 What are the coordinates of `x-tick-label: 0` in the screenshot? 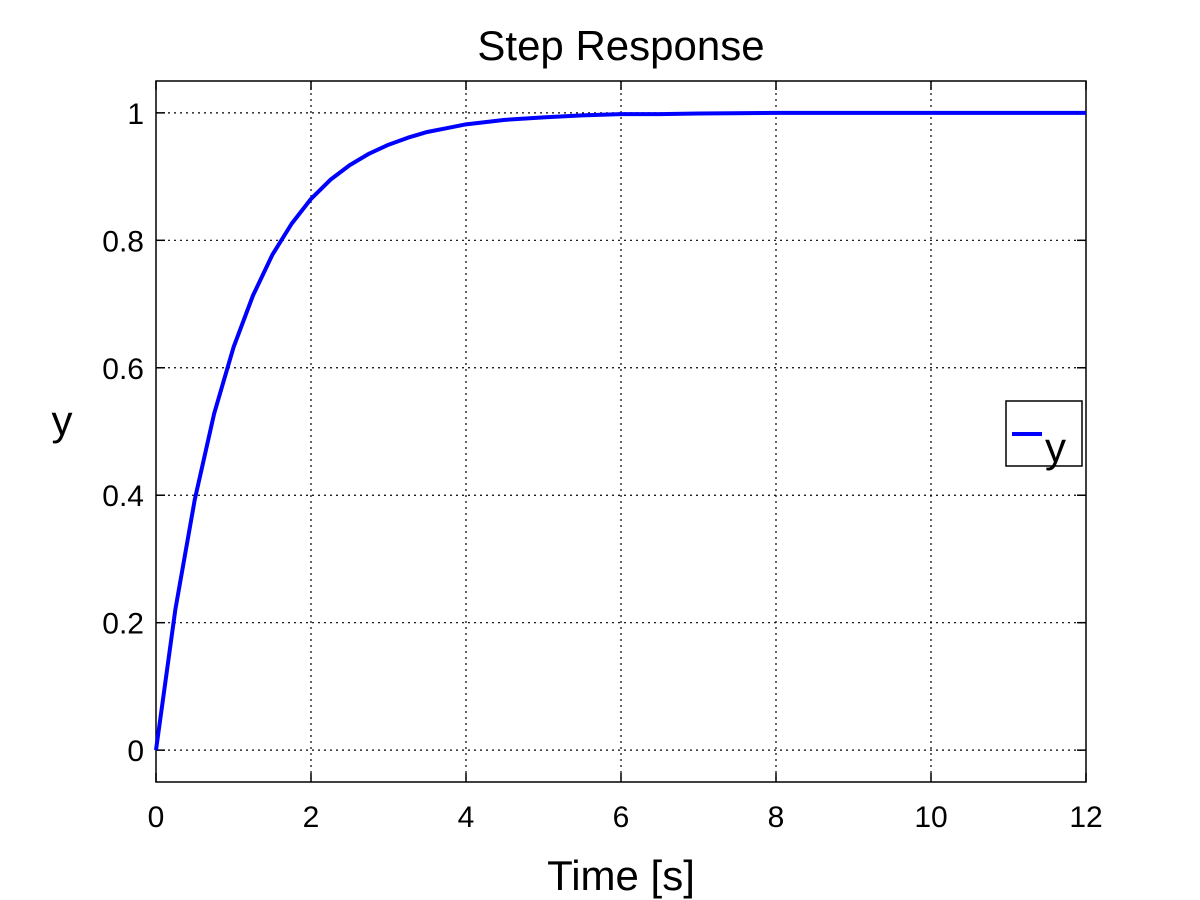 It's located at (156, 817).